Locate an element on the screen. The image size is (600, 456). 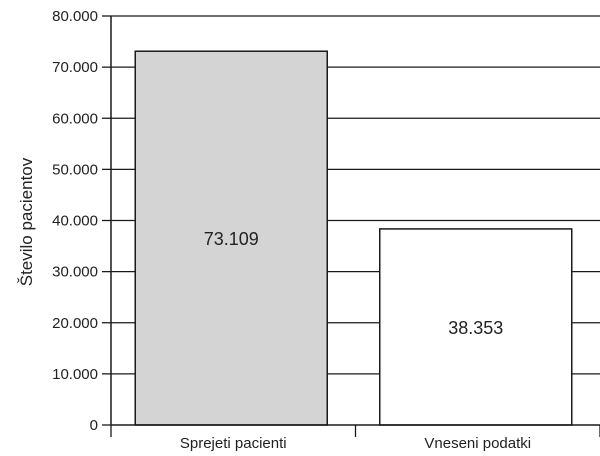
x-tick-label: Vneseni podatki is located at coordinates (477, 443).